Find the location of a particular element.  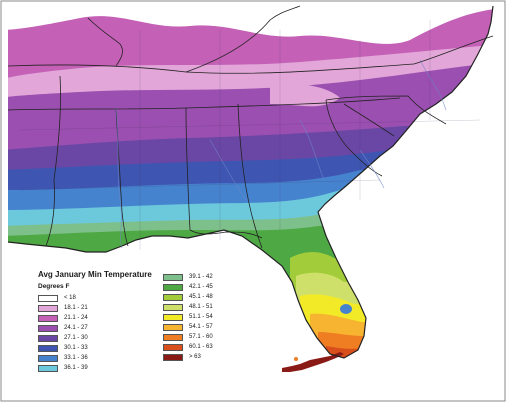

legend-label: 24.1 - 27 is located at coordinates (76, 328).